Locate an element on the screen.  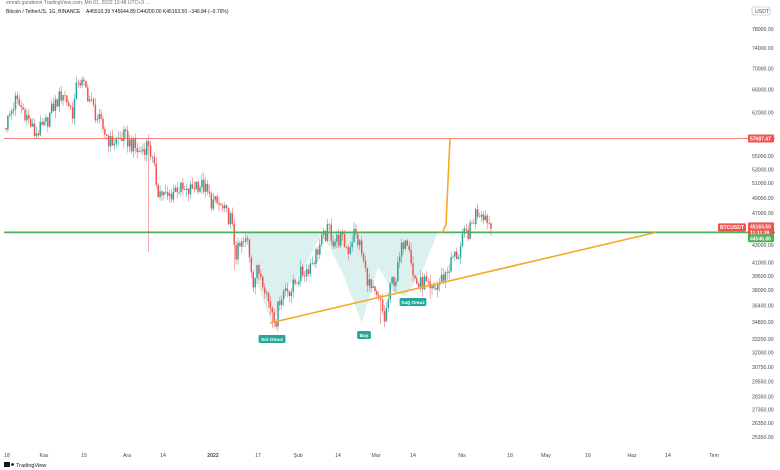
pattern-label-0: Sol Omuz is located at coordinates (272, 339).